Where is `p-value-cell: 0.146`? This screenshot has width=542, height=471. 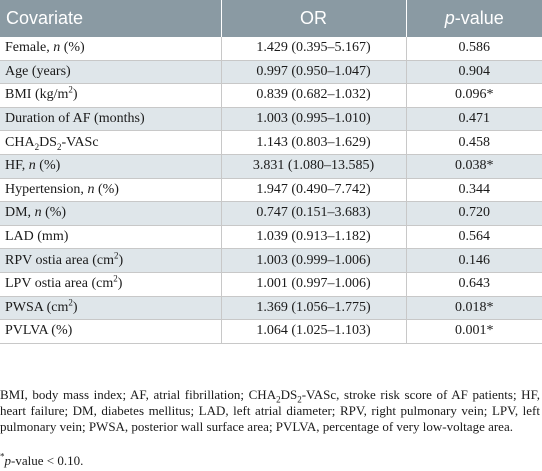 p-value-cell: 0.146 is located at coordinates (474, 260).